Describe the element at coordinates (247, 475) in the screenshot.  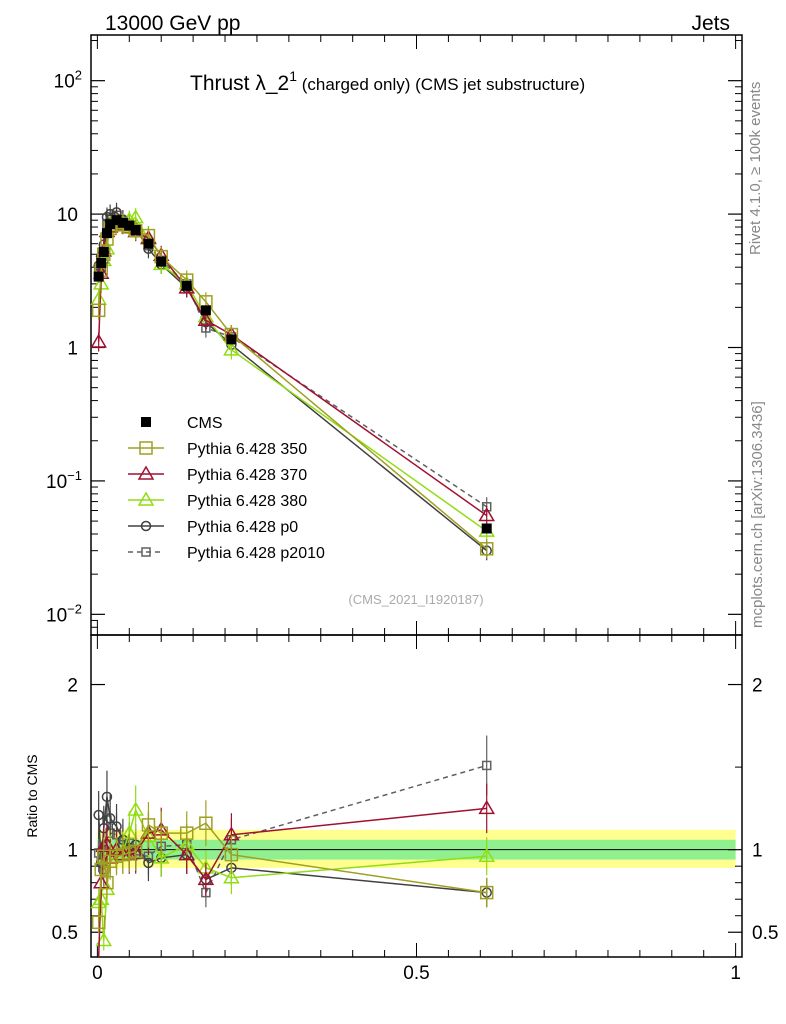
I see `legend-label-pythia-6-428-370: Pythia 6.428 370` at that location.